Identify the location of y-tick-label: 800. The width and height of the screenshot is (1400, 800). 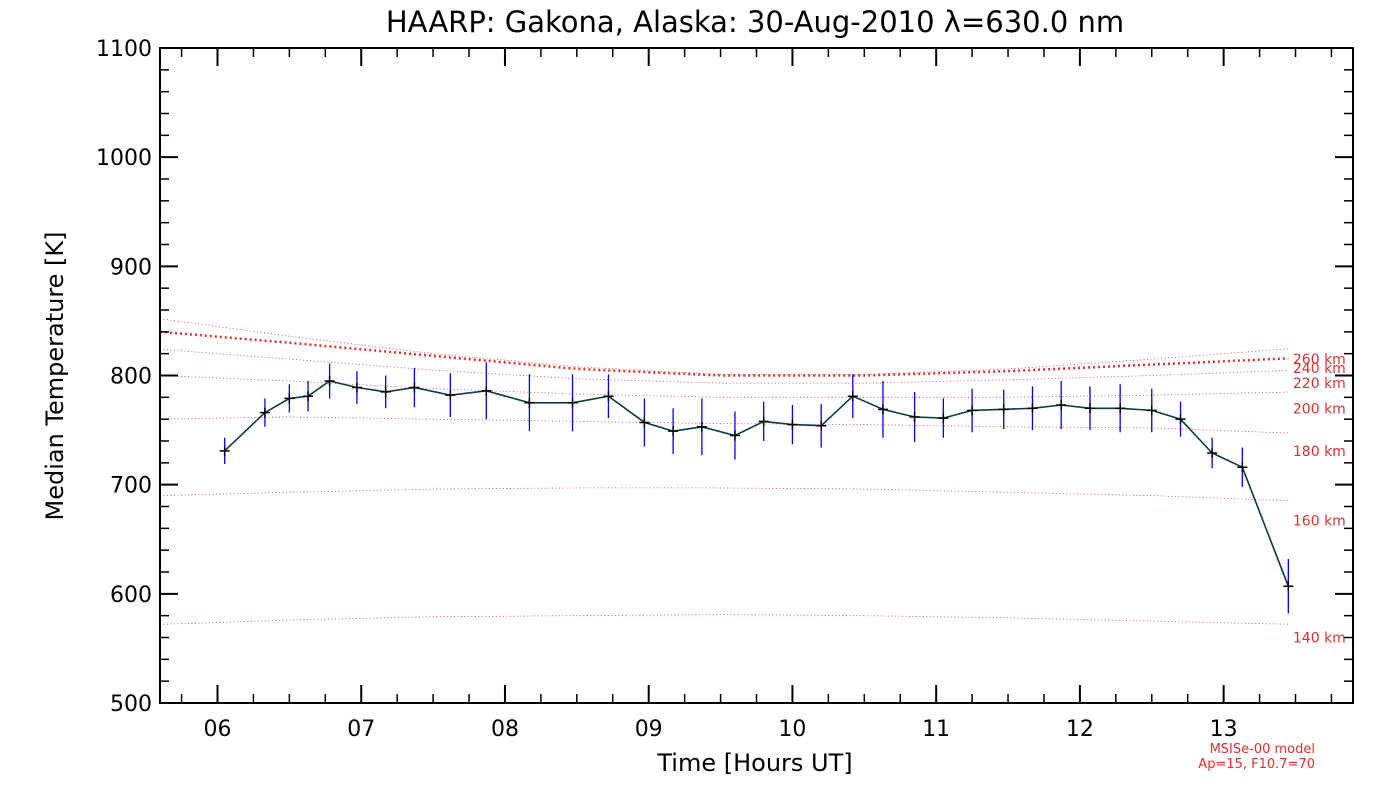
(131, 377).